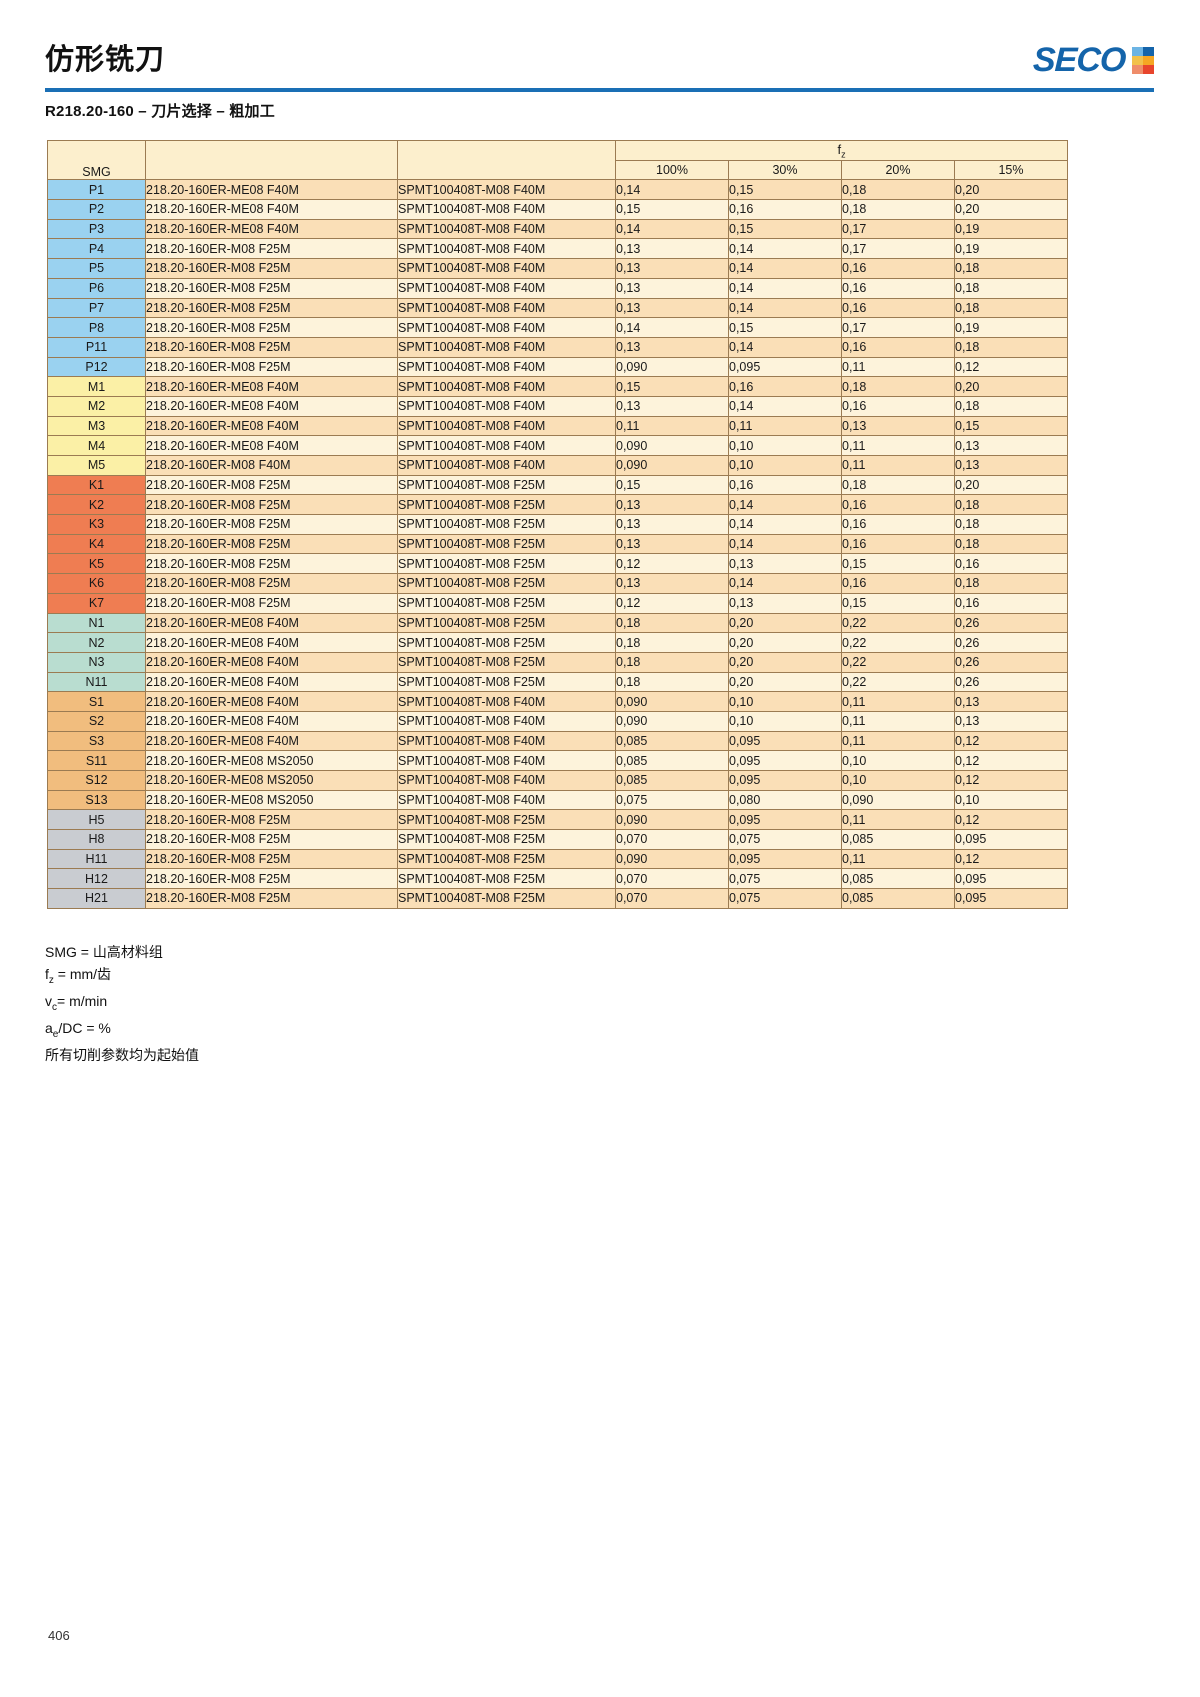 The height and width of the screenshot is (1697, 1200). I want to click on footnote-subscript: z, so click(51, 980).